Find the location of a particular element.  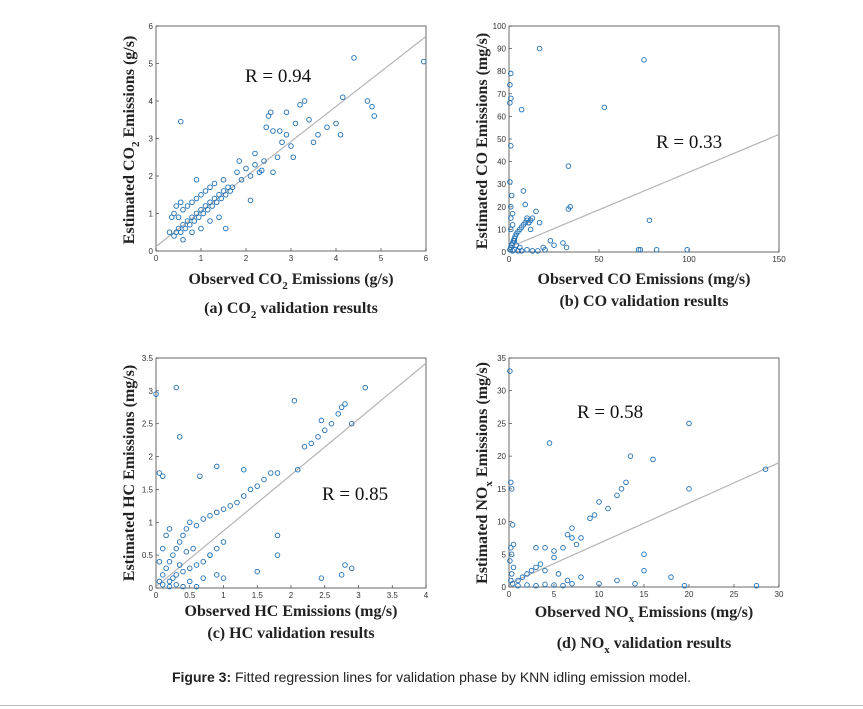

fit-layer is located at coordinates (291, 475).